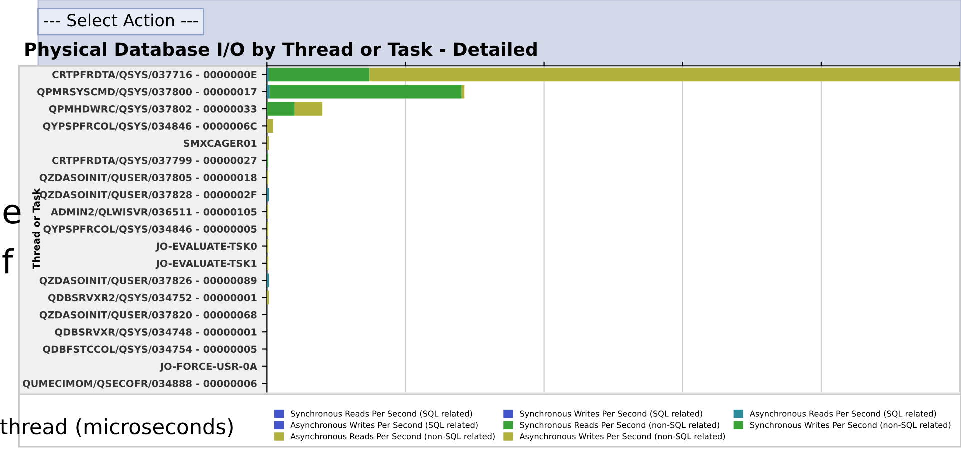  What do you see at coordinates (611, 414) in the screenshot?
I see `legend-label: Synchronous Writes Per Second (SQL related)` at bounding box center [611, 414].